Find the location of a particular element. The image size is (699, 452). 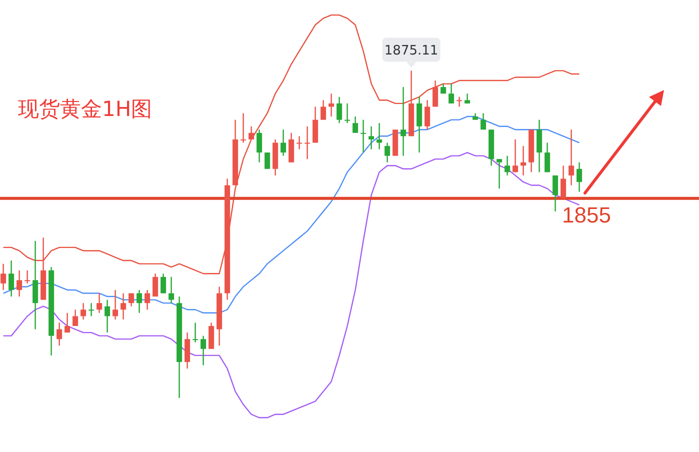

text: 现货黄金1H图 is located at coordinates (85, 109).